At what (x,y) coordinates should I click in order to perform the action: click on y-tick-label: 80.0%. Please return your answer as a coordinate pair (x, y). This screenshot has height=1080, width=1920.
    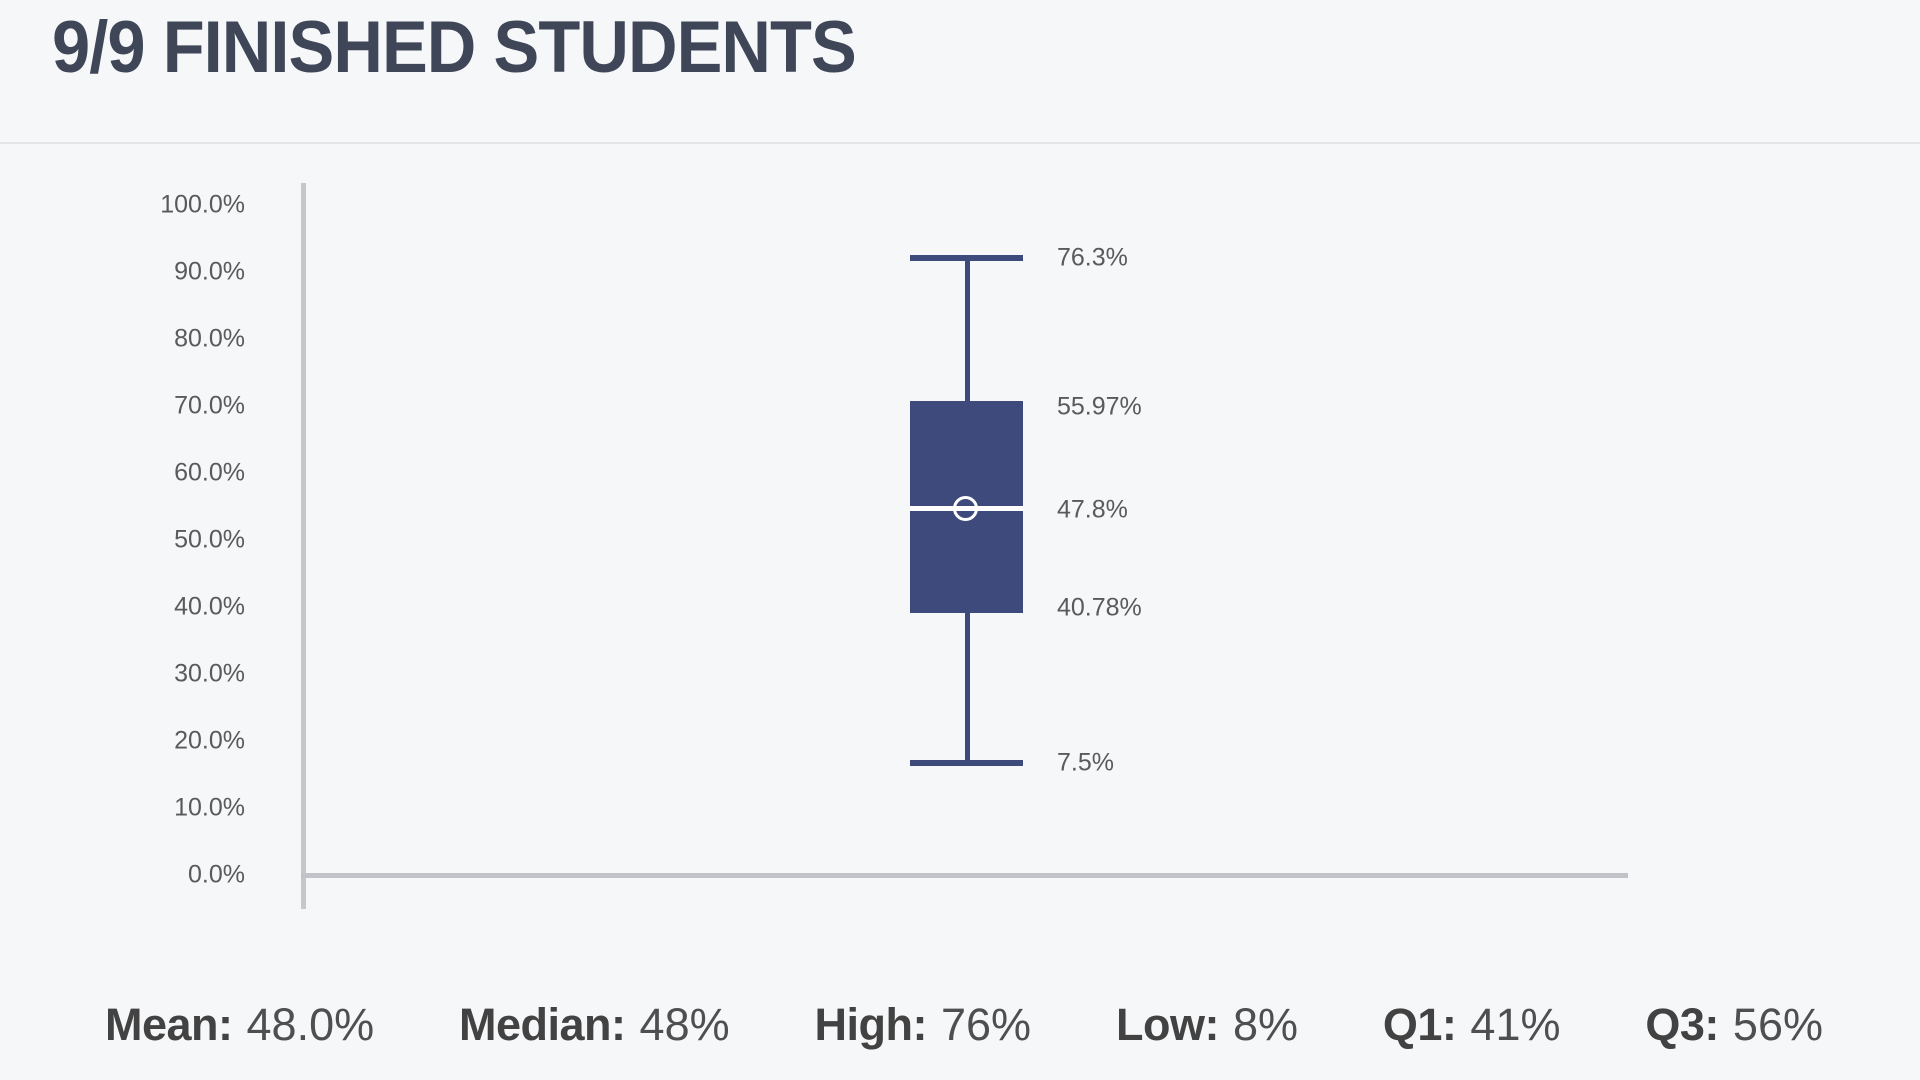
    Looking at the image, I should click on (209, 338).